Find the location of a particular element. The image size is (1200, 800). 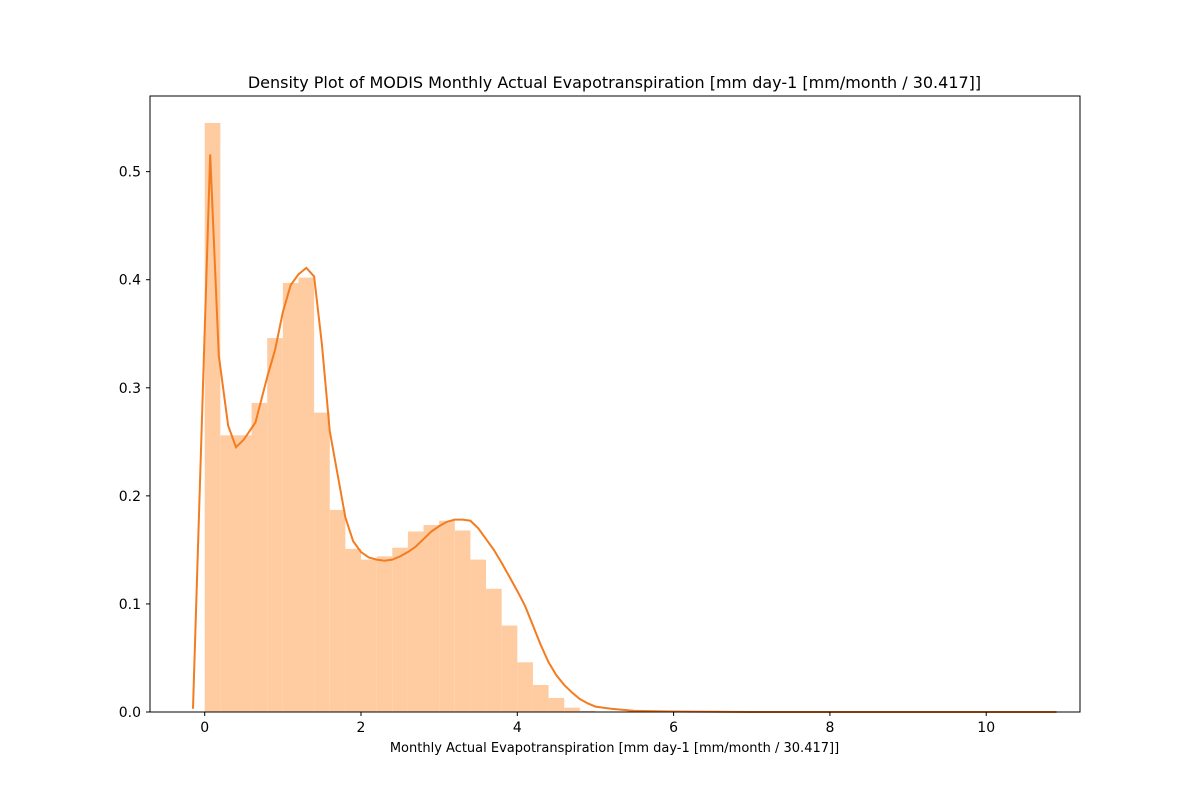

y-tick-label: 0.3 is located at coordinates (130, 389).